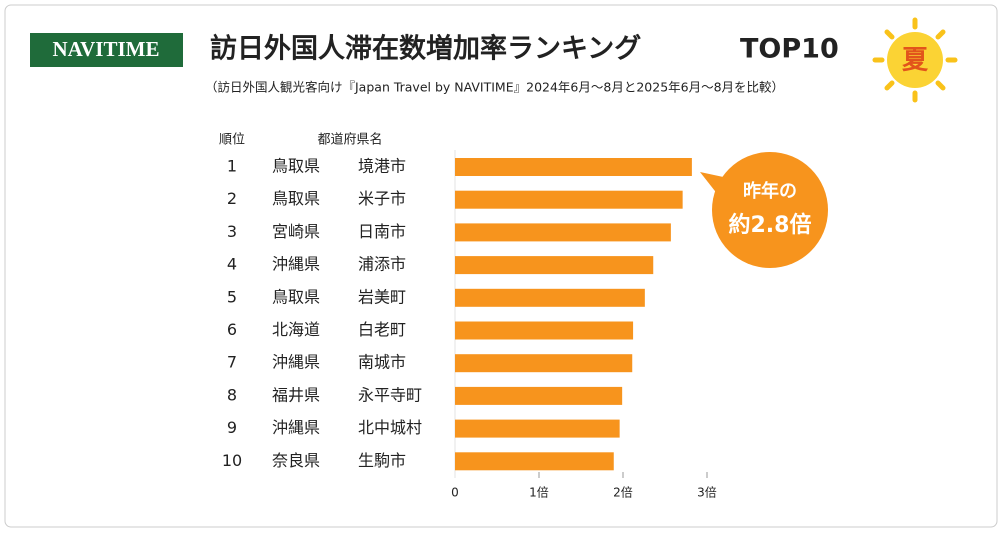  Describe the element at coordinates (296, 329) in the screenshot. I see `prefecture: 北海道` at that location.